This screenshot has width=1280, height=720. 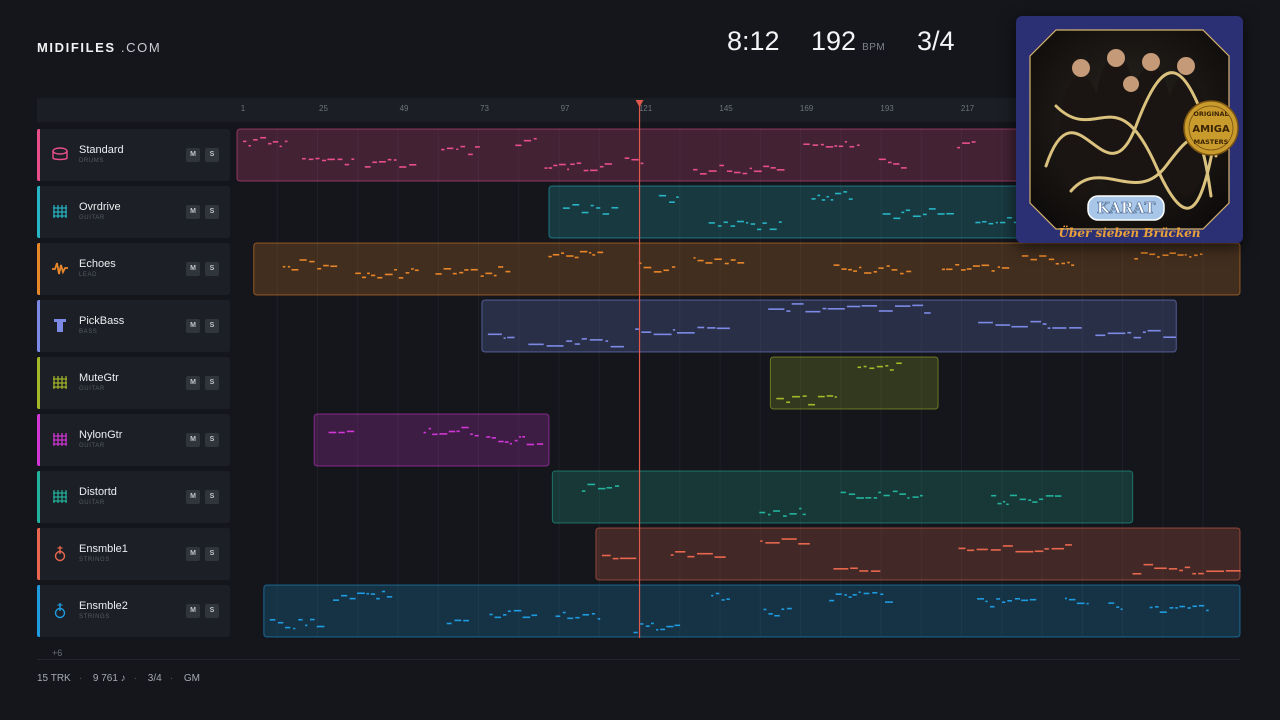 What do you see at coordinates (54, 678) in the screenshot?
I see `track-count: 15 TRK` at bounding box center [54, 678].